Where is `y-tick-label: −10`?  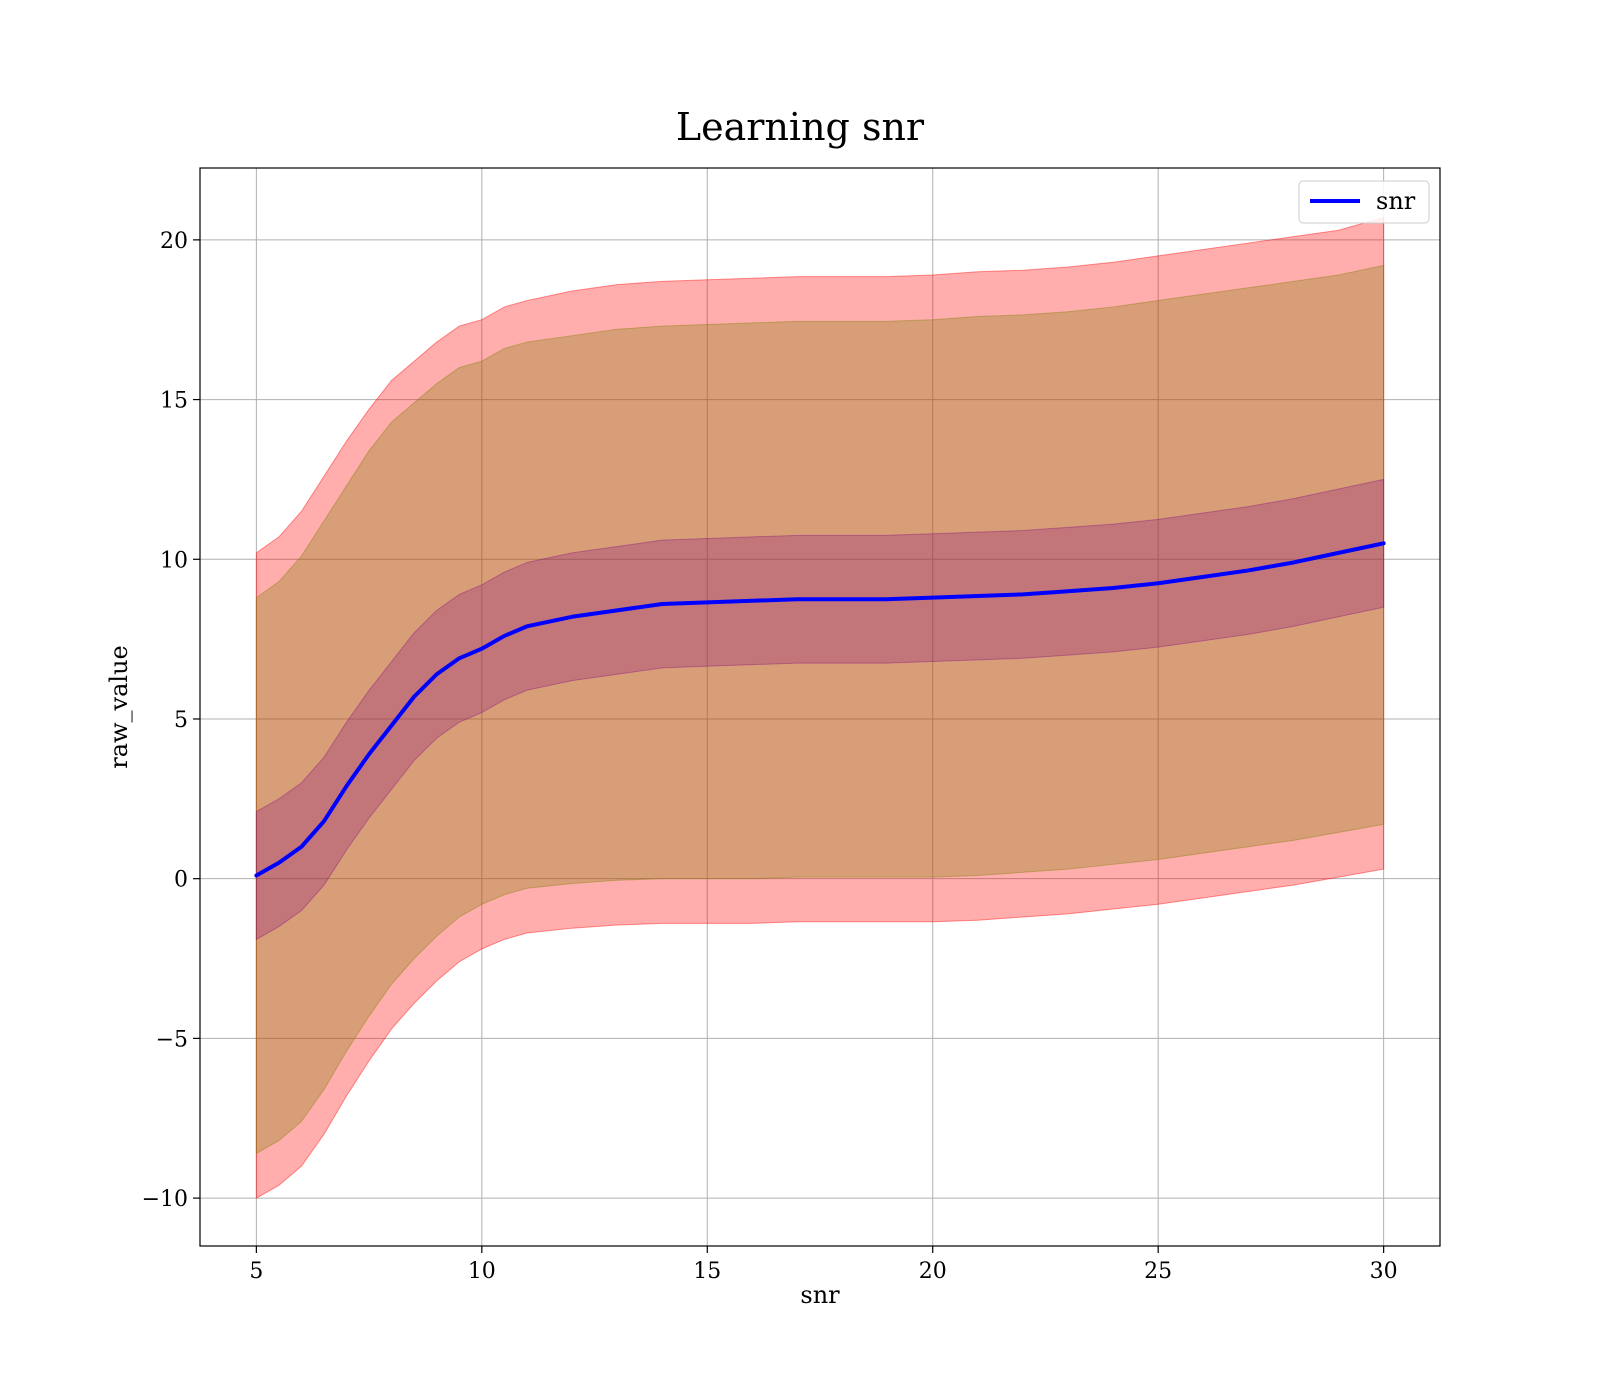 y-tick-label: −10 is located at coordinates (165, 1199).